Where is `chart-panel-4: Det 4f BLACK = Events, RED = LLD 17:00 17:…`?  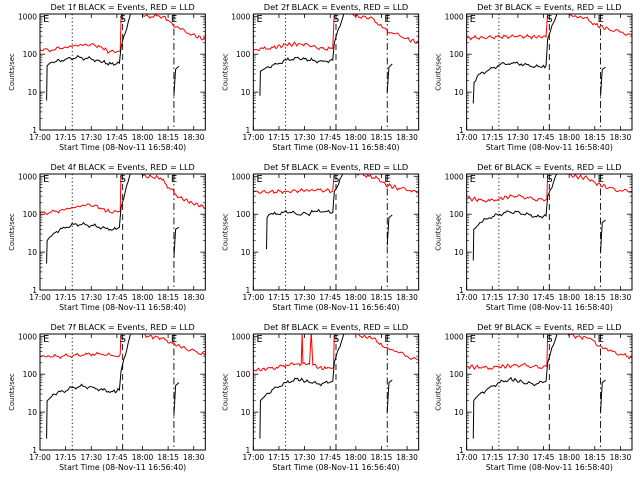 chart-panel-4: Det 4f BLACK = Events, RED = LLD 17:00 17:… is located at coordinates (107, 237).